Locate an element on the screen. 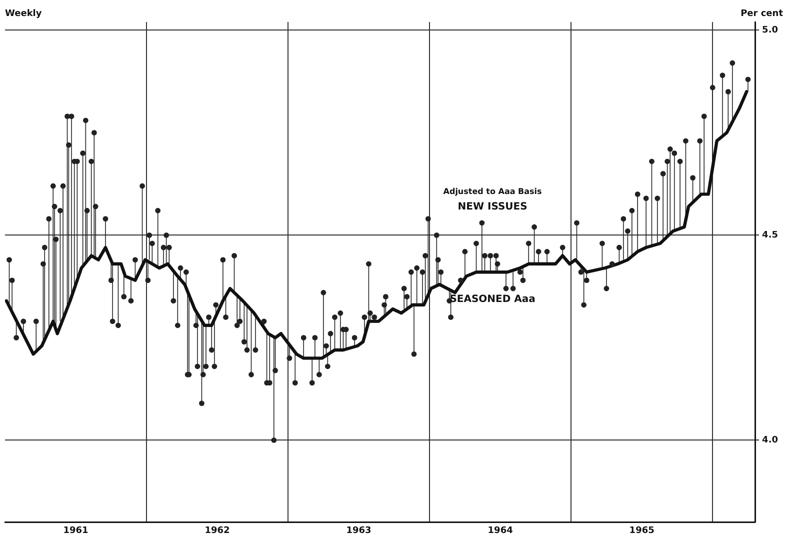  series-label: NEW ISSUES is located at coordinates (493, 207).